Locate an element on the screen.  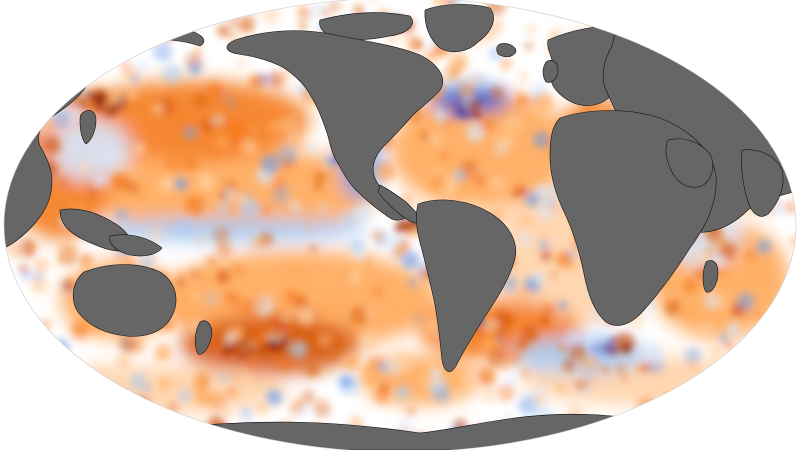
iceland-landmass is located at coordinates (506, 50).